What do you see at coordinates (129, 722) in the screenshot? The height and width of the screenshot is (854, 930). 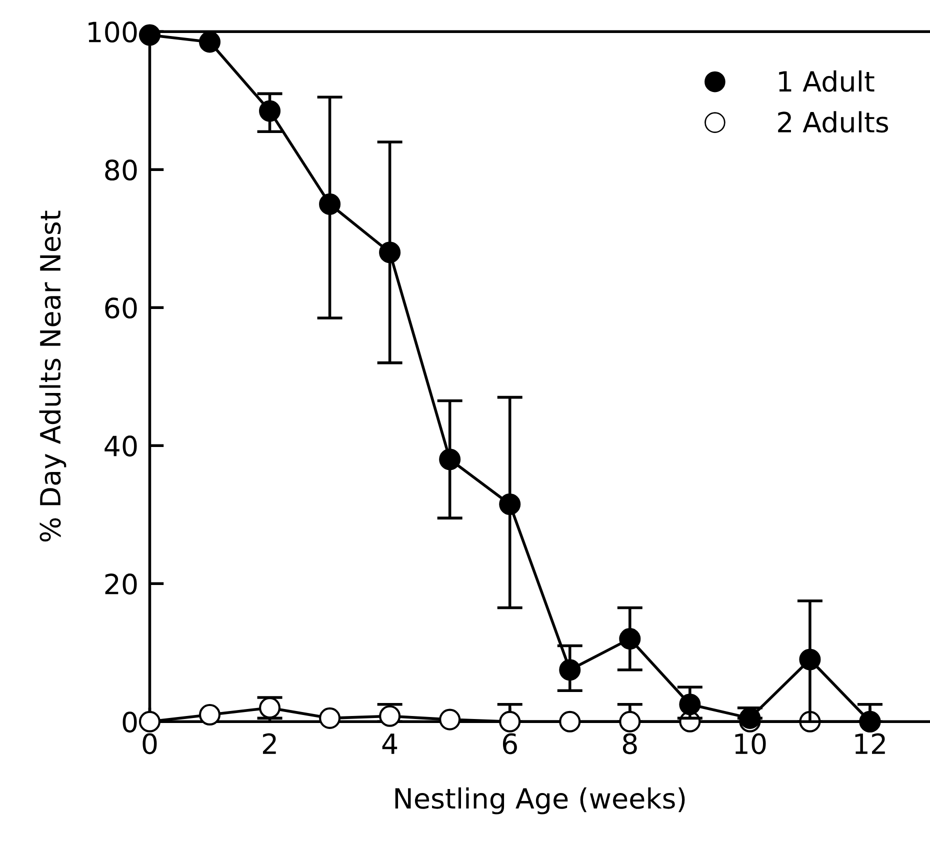 I see `y-tick-label: 0` at bounding box center [129, 722].